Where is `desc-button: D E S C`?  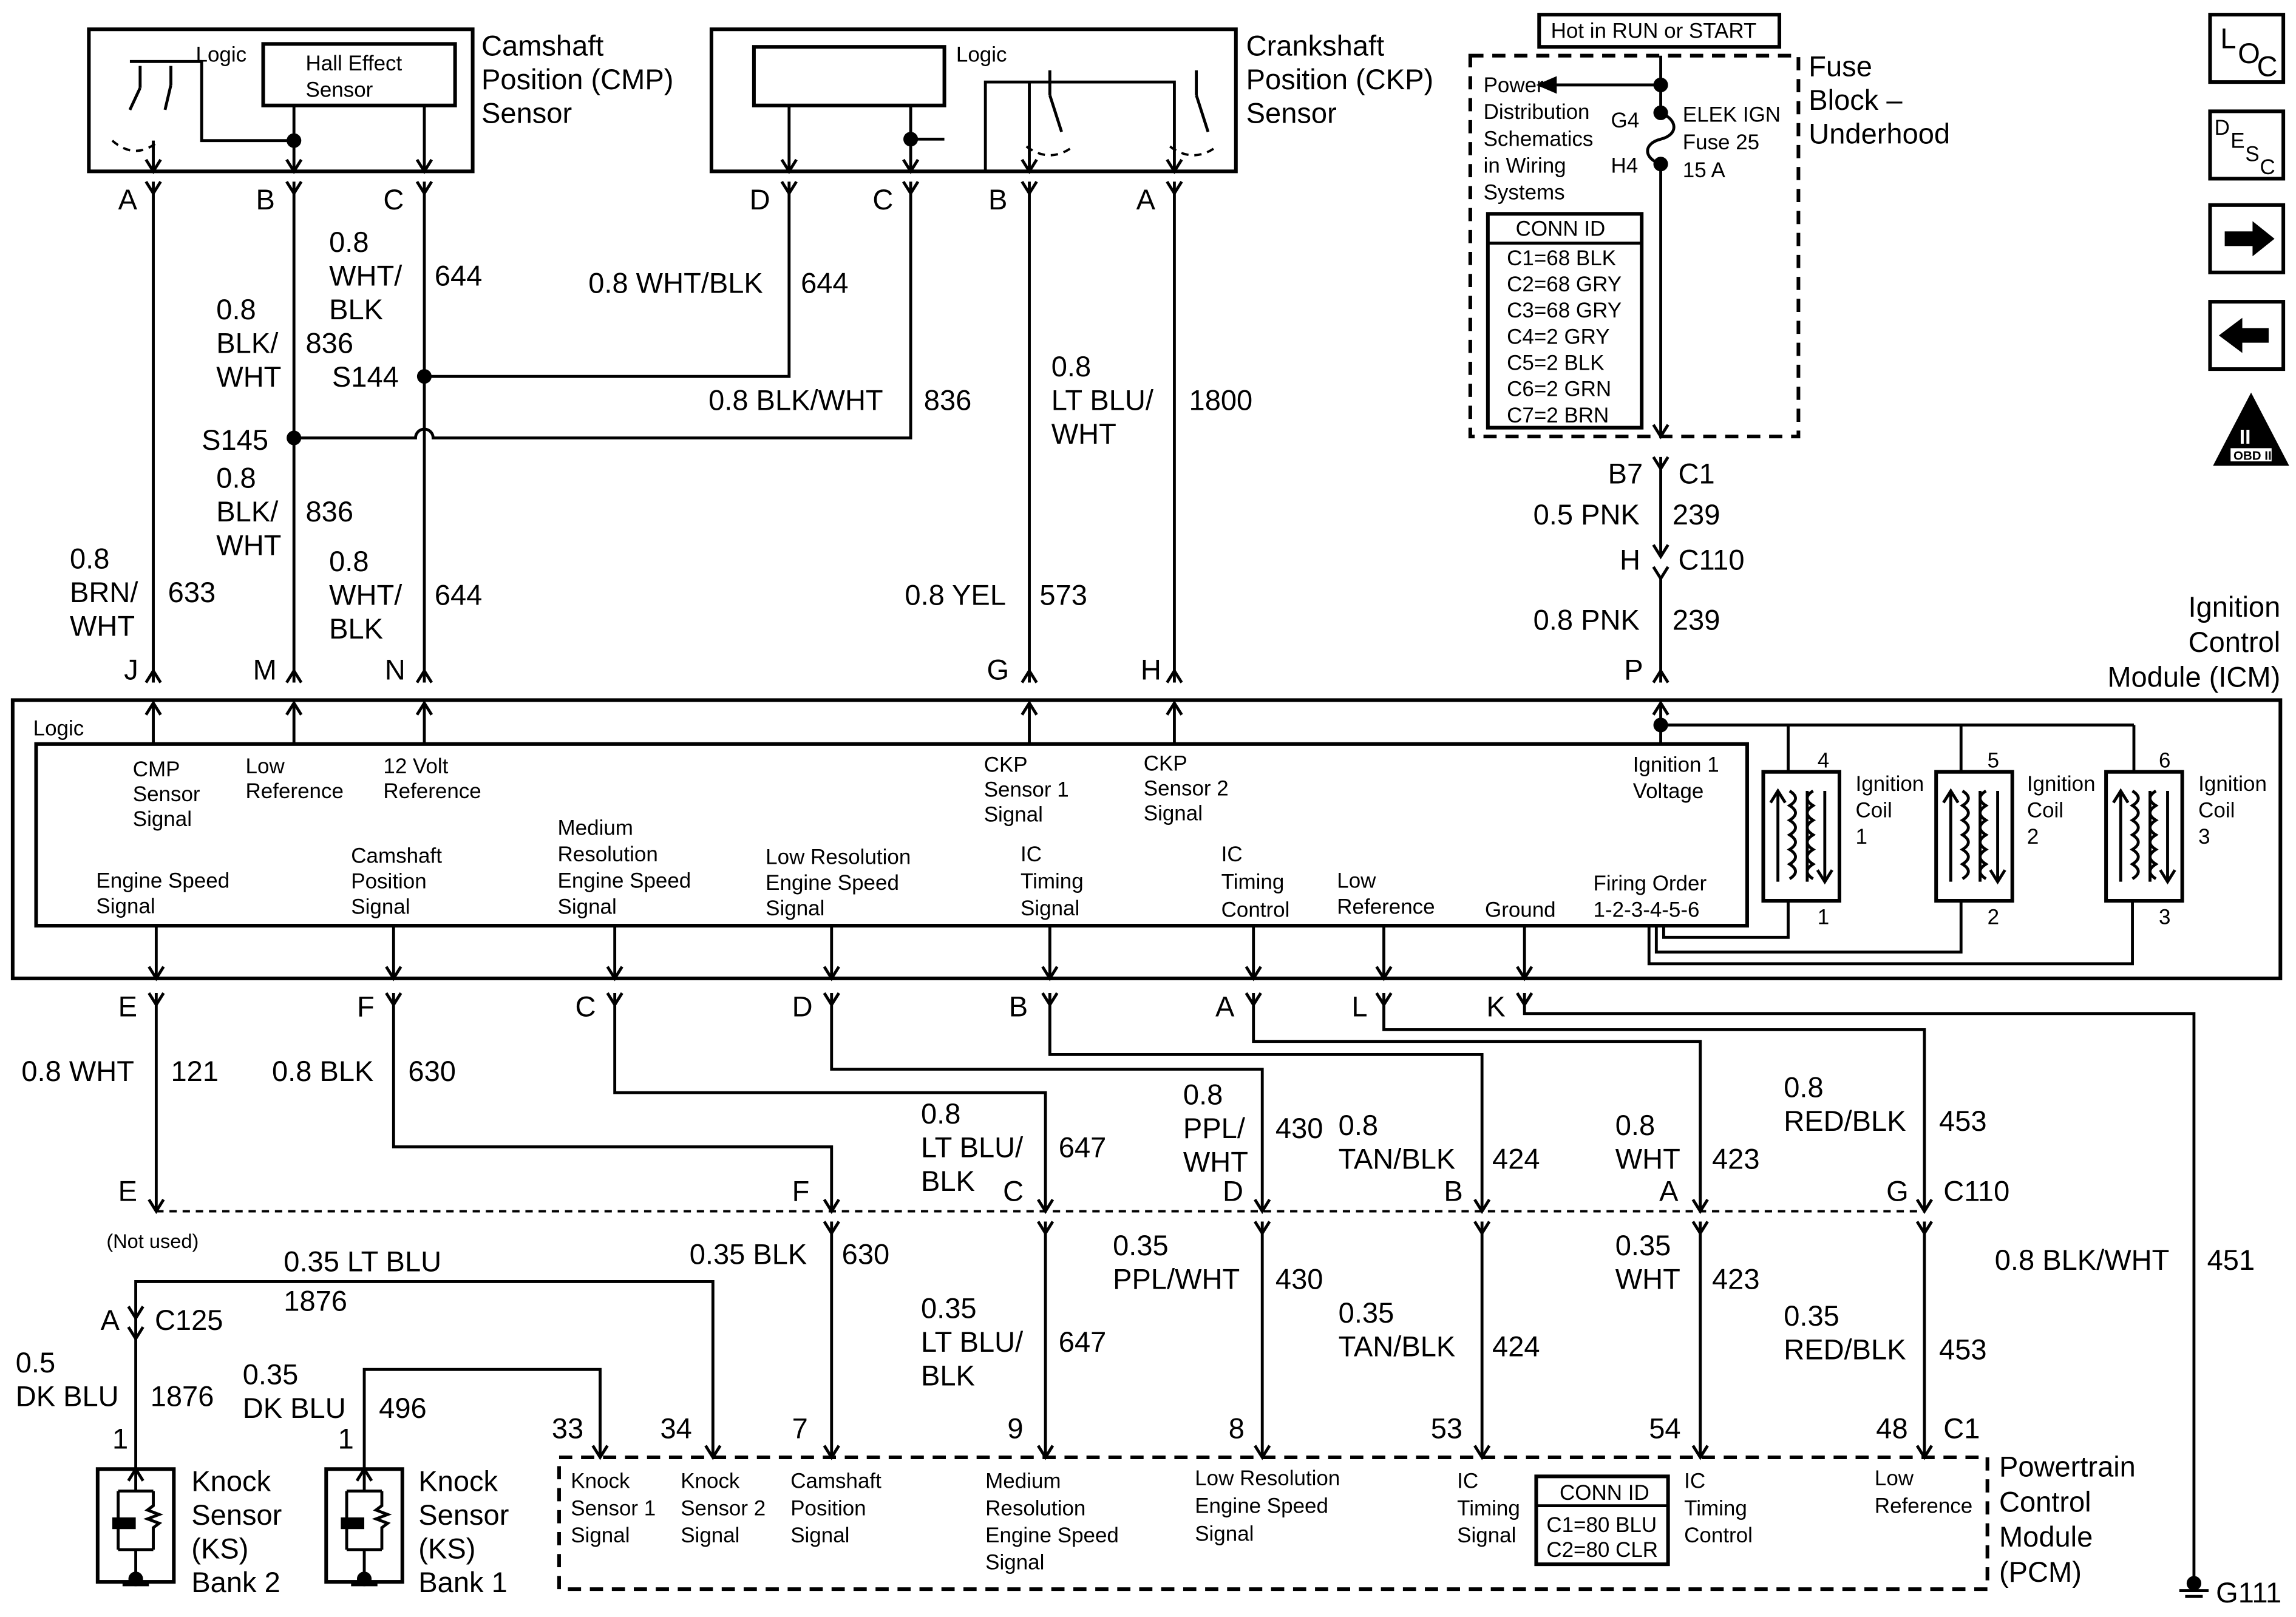 desc-button: D E S C is located at coordinates (2247, 145).